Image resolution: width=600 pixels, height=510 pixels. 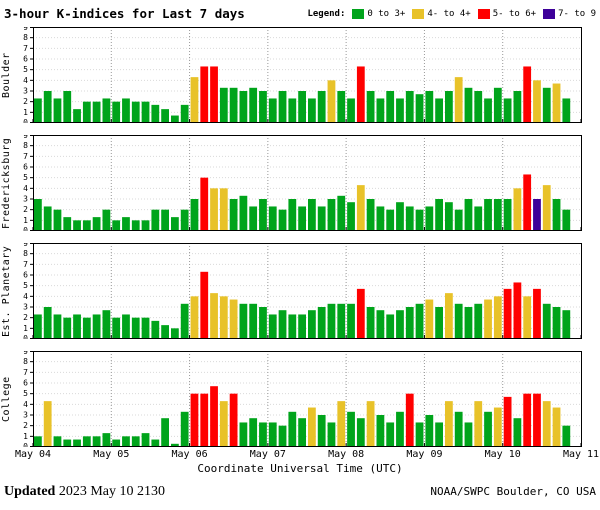 What do you see at coordinates (569, 13) in the screenshot?
I see `legend-item: 7- to 9` at bounding box center [569, 13].